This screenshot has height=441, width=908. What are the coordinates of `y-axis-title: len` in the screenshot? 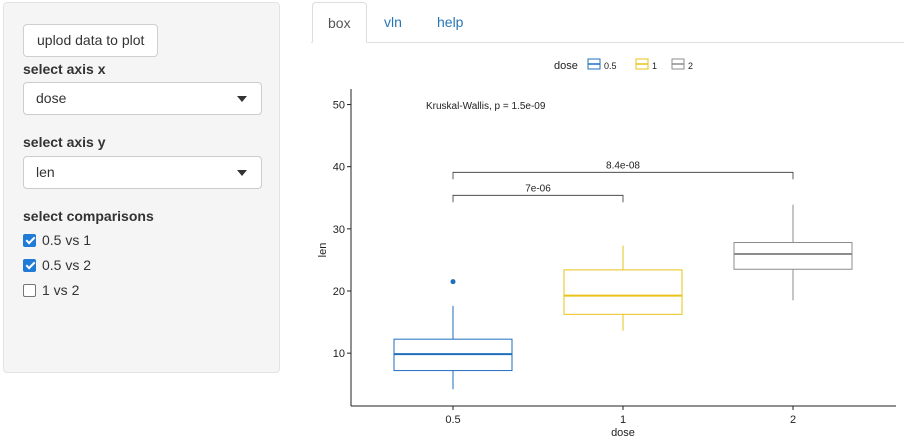 It's located at (323, 250).